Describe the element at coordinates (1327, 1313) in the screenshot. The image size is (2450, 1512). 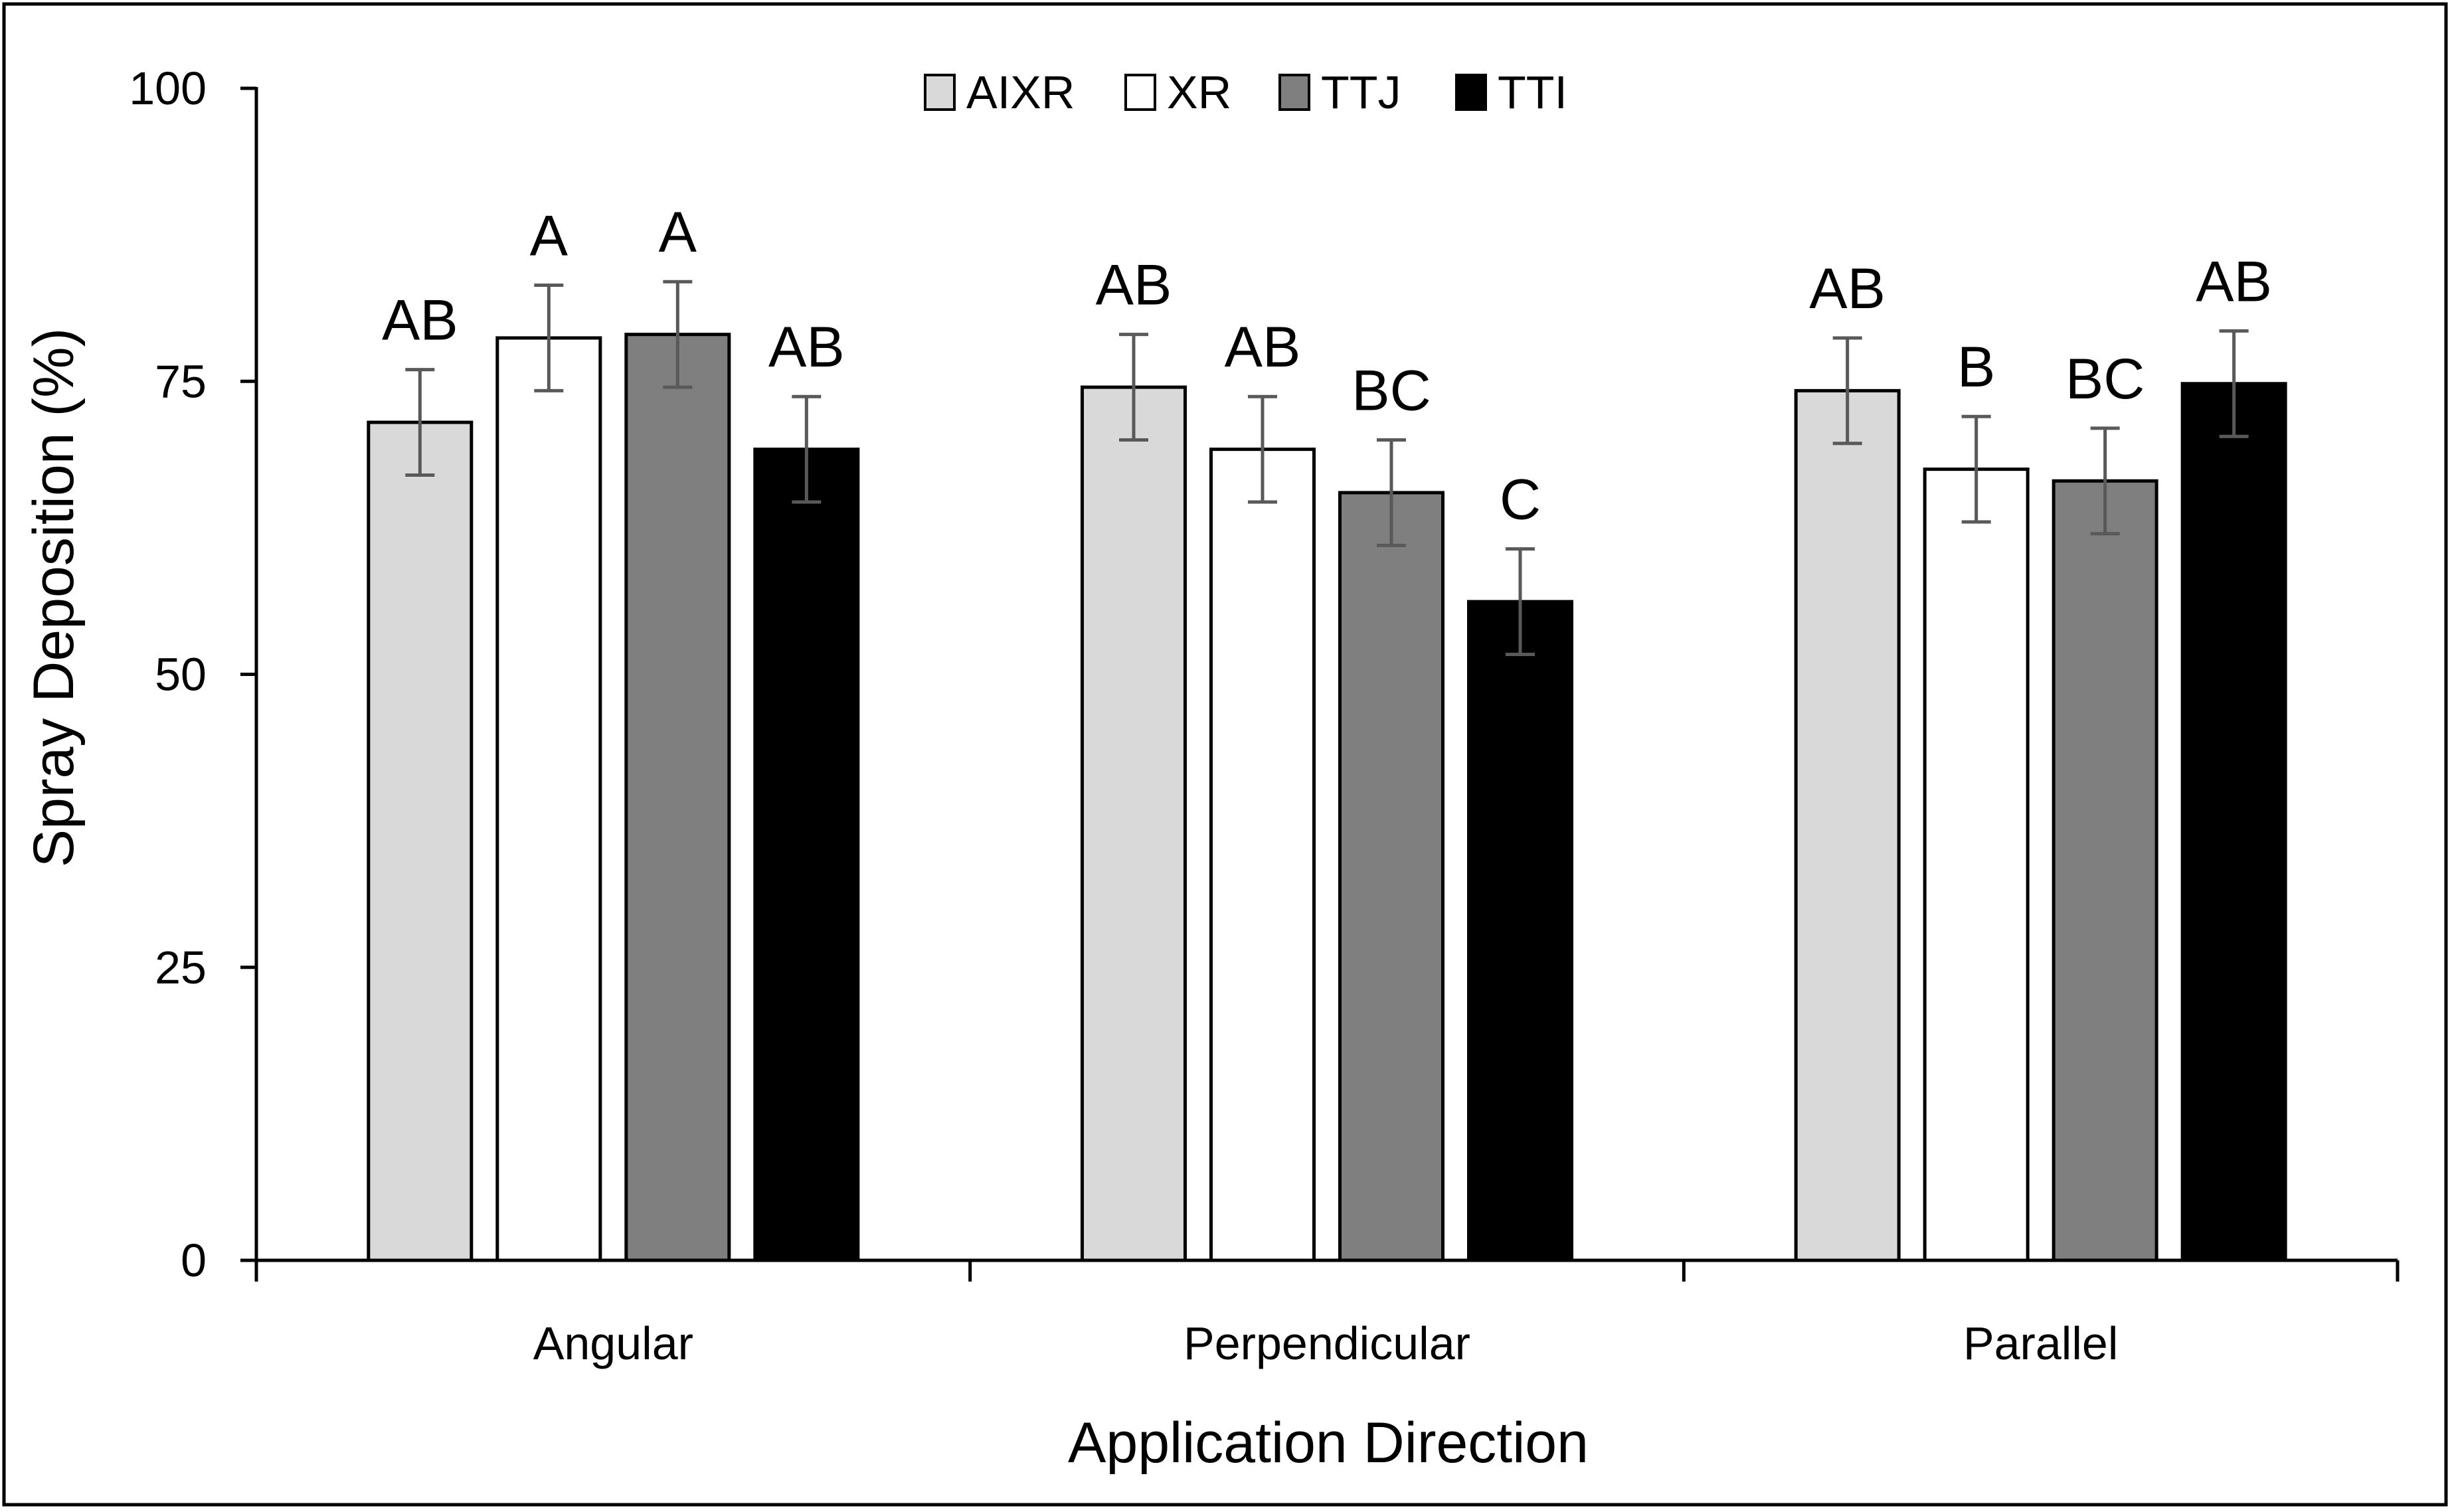
I see `x-axis: Angular Perpendicular Parallel` at that location.